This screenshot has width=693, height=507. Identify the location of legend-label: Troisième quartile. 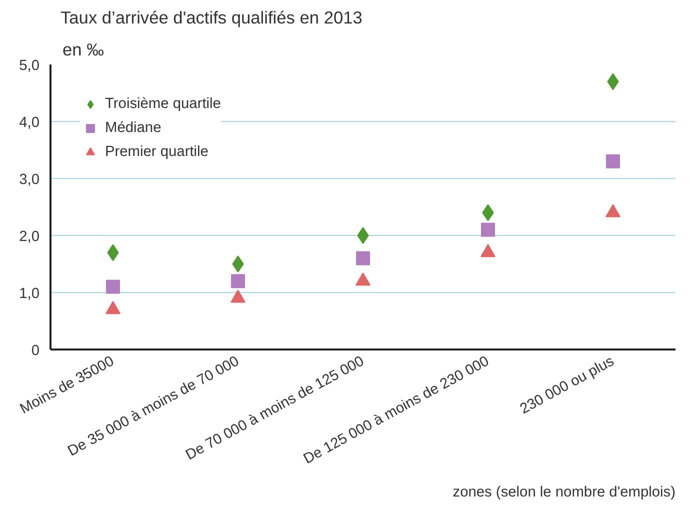
(163, 104).